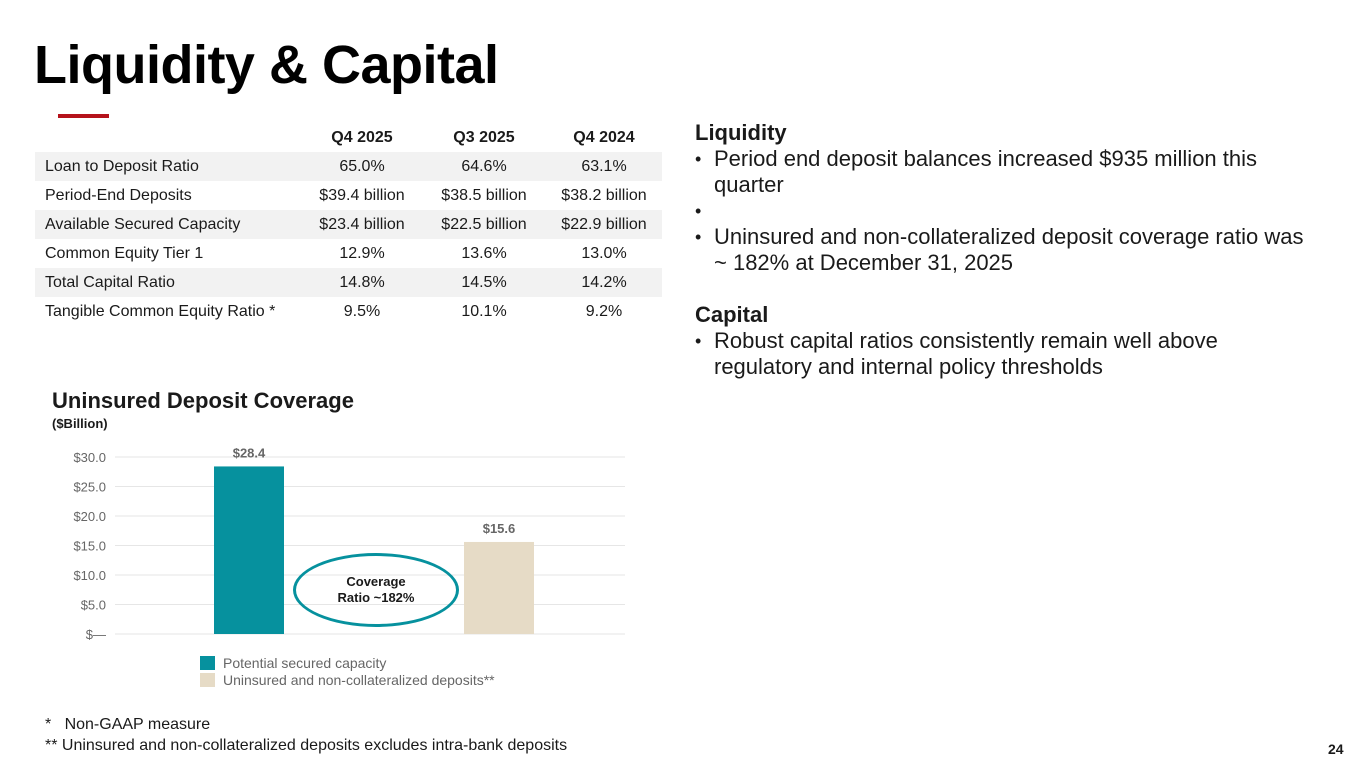 This screenshot has height=769, width=1365. I want to click on title-accent-rule, so click(83, 116).